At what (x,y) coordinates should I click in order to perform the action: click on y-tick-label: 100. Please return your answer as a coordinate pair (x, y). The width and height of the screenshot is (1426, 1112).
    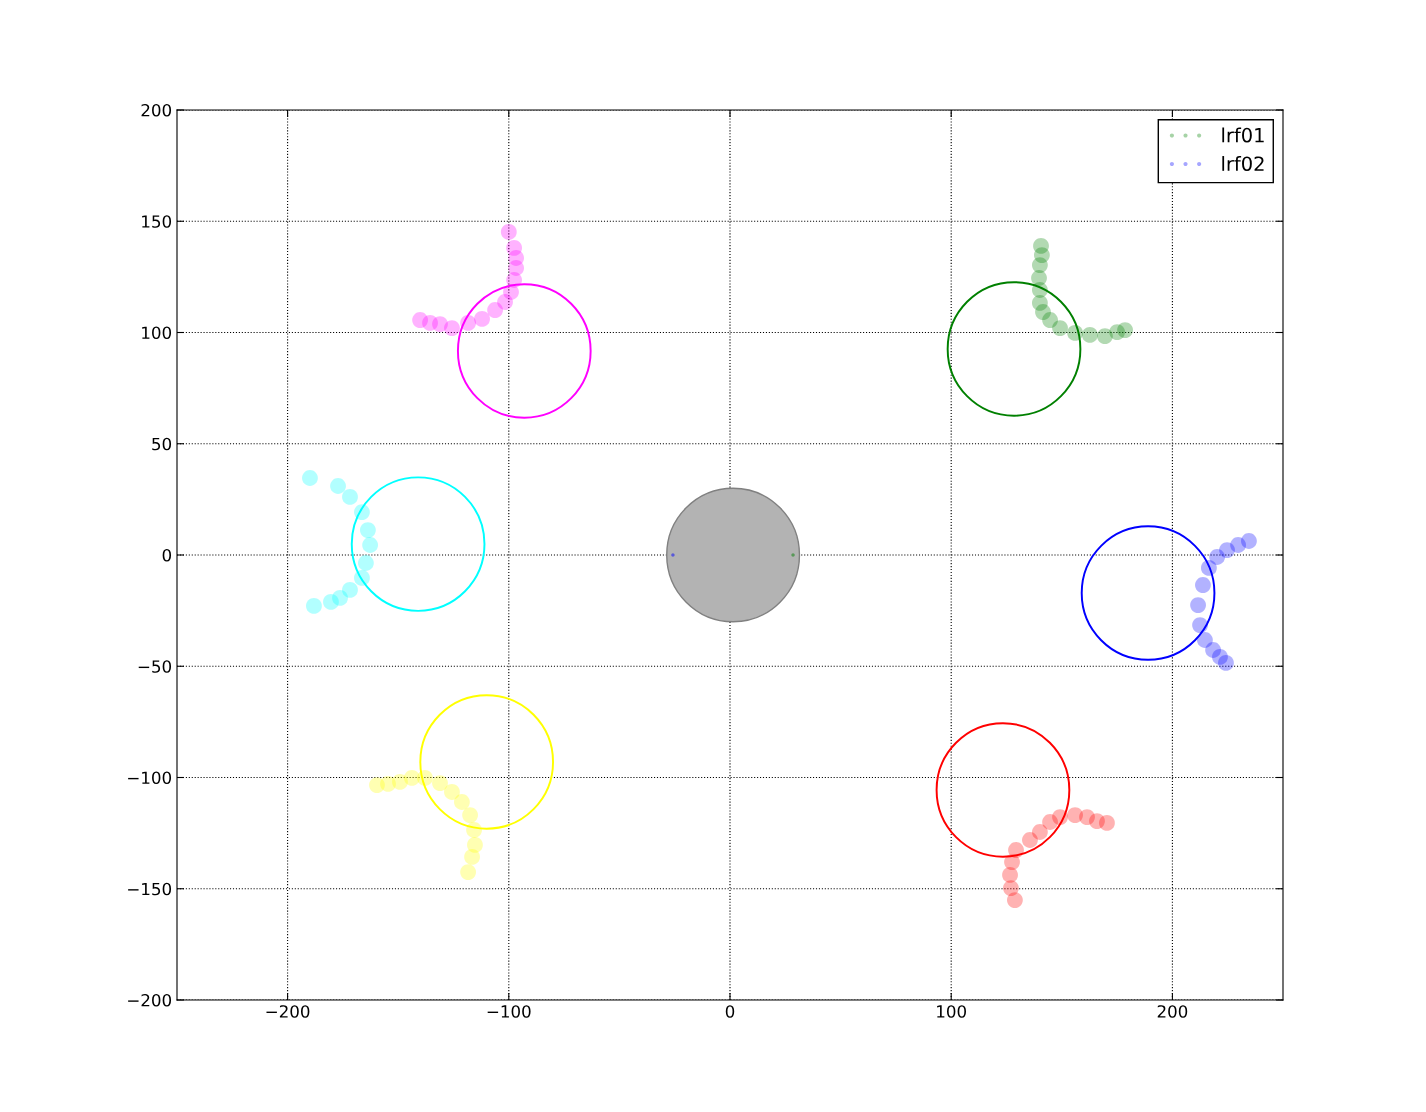
    Looking at the image, I should click on (157, 333).